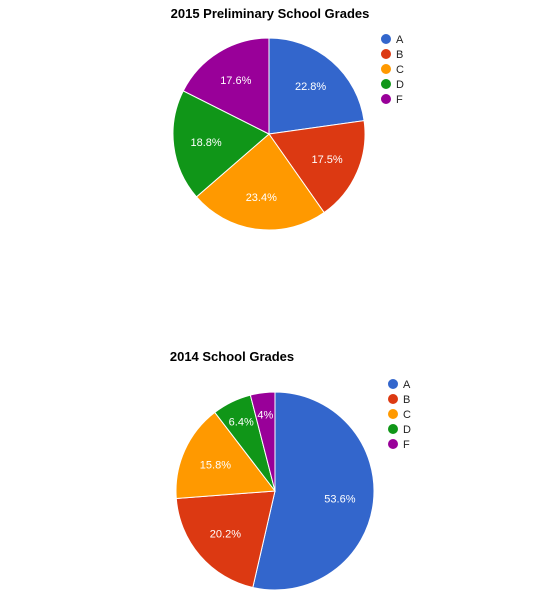 The width and height of the screenshot is (537, 600). I want to click on slice-label-b: 17.5%, so click(326, 160).